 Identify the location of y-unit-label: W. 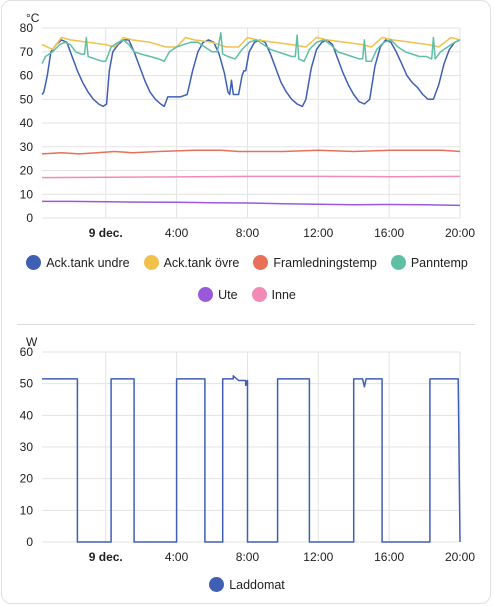
(32, 342).